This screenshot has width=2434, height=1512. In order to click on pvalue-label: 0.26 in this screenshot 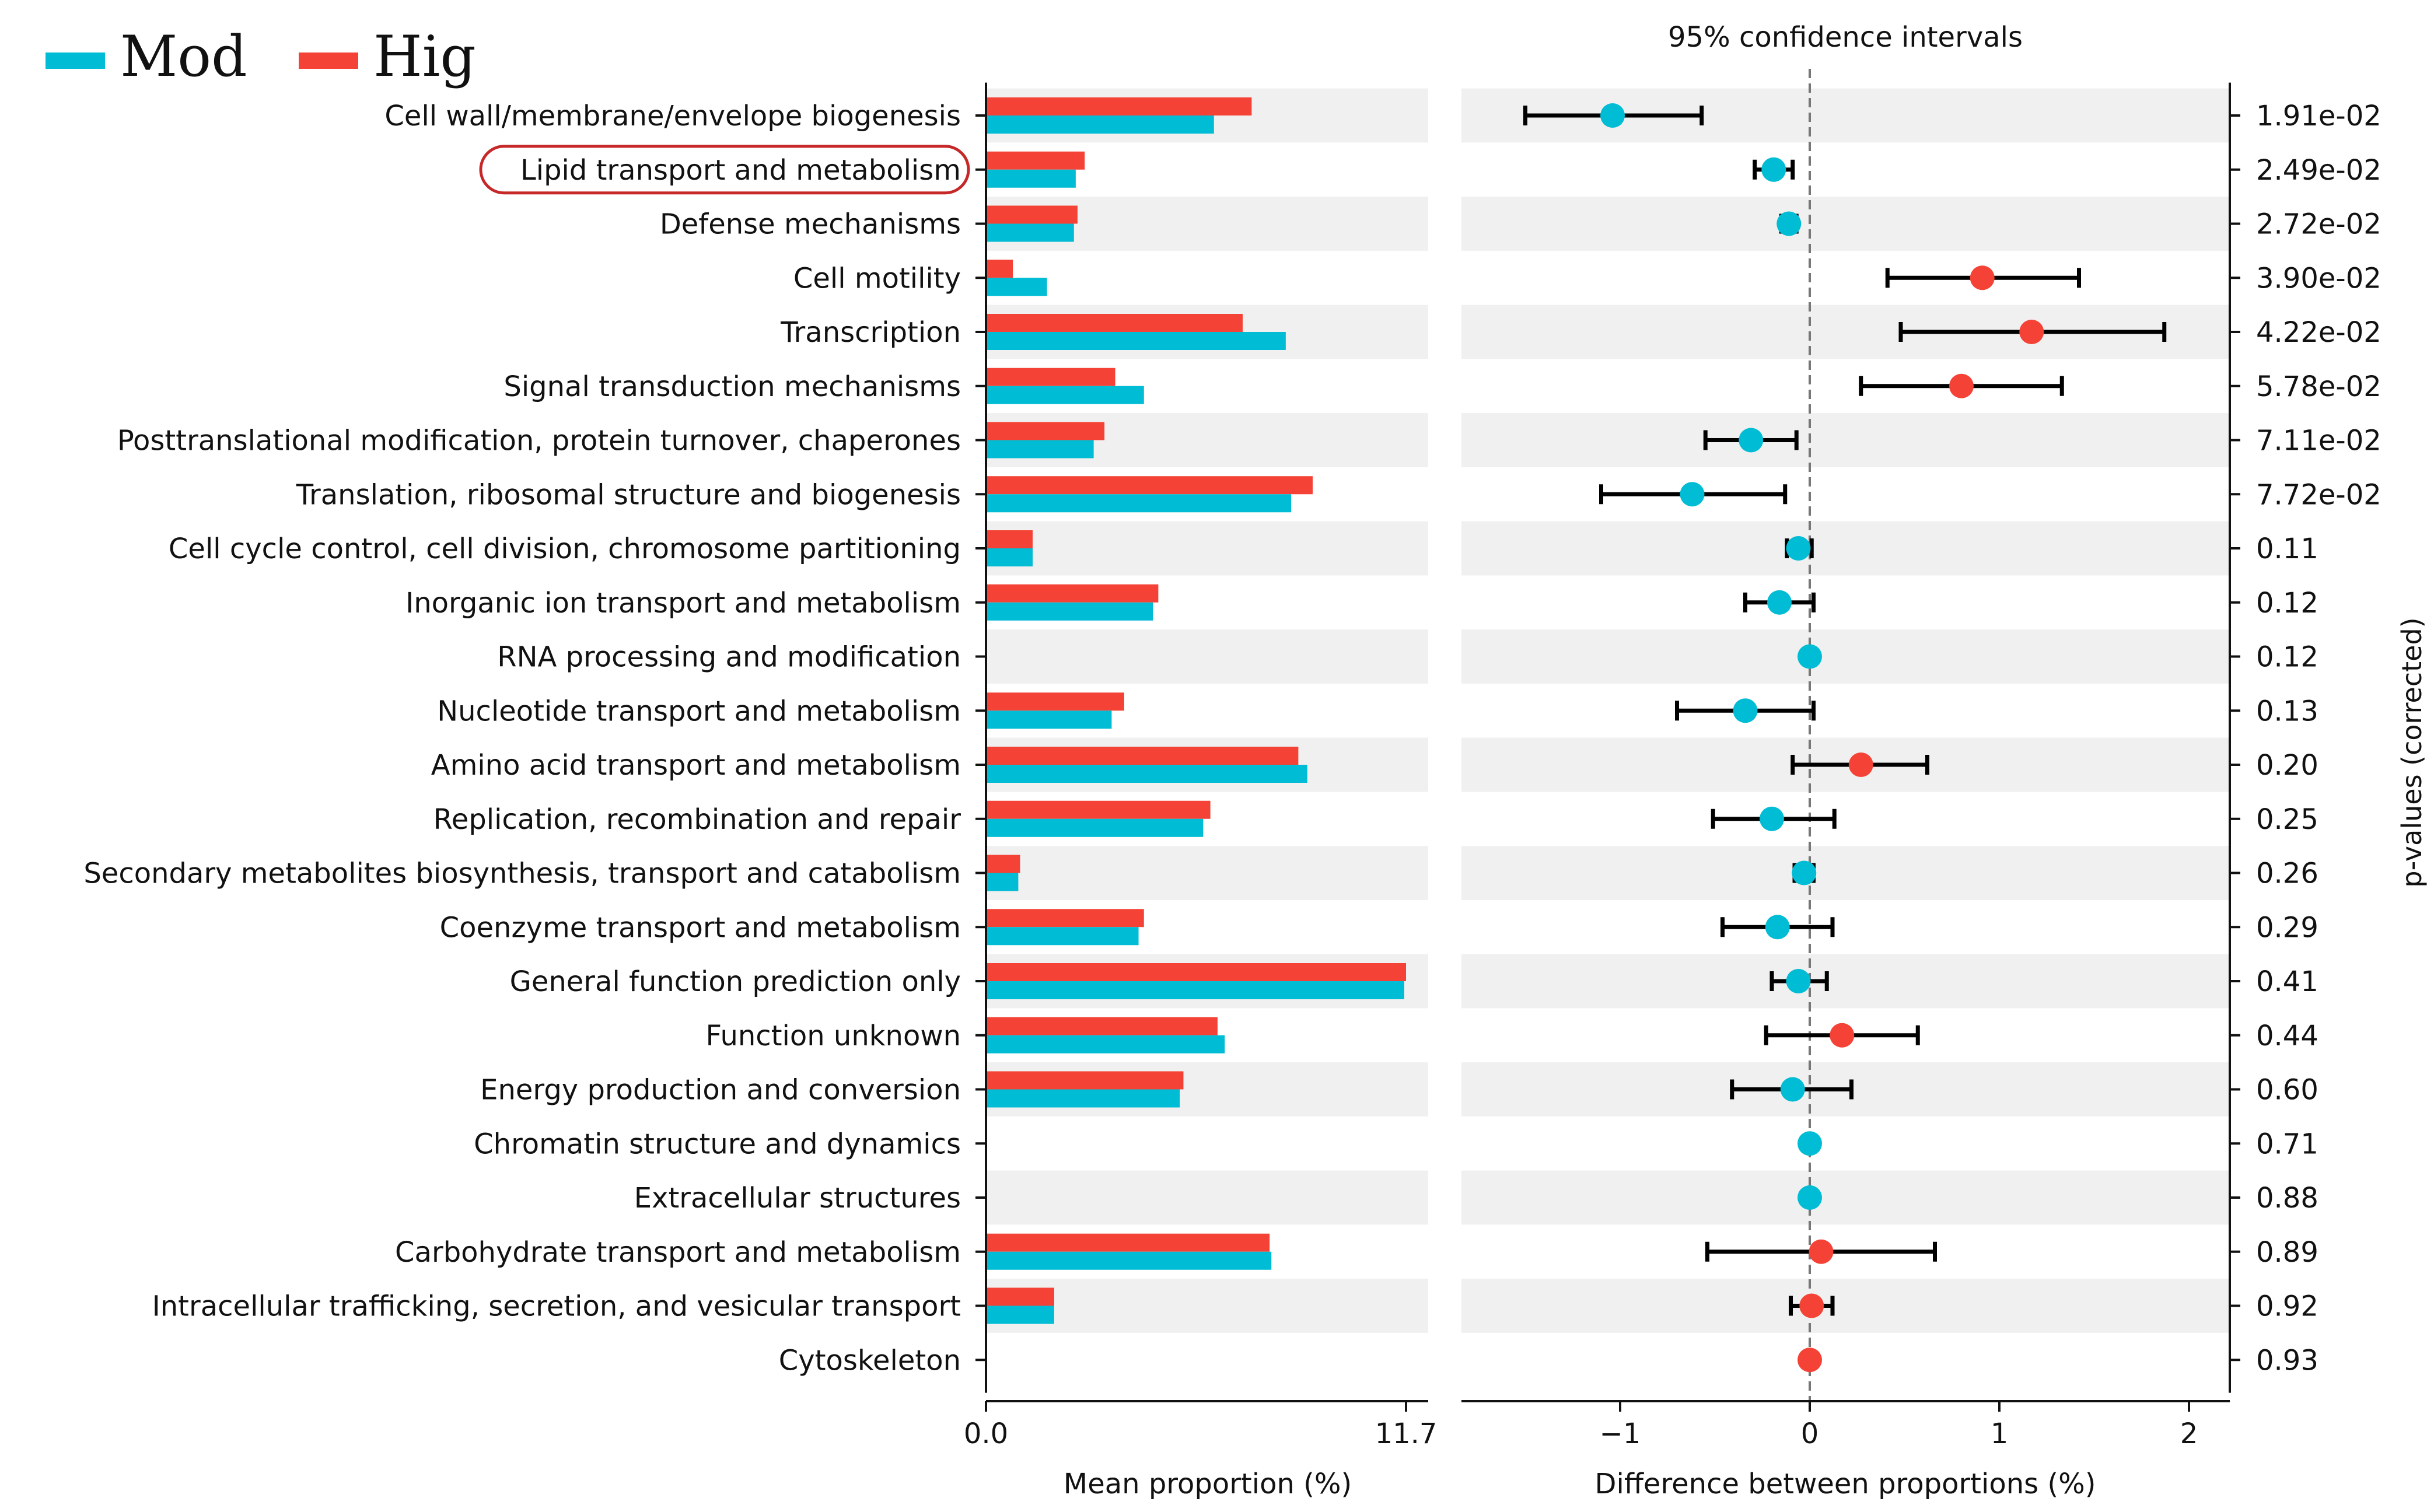, I will do `click(2287, 874)`.